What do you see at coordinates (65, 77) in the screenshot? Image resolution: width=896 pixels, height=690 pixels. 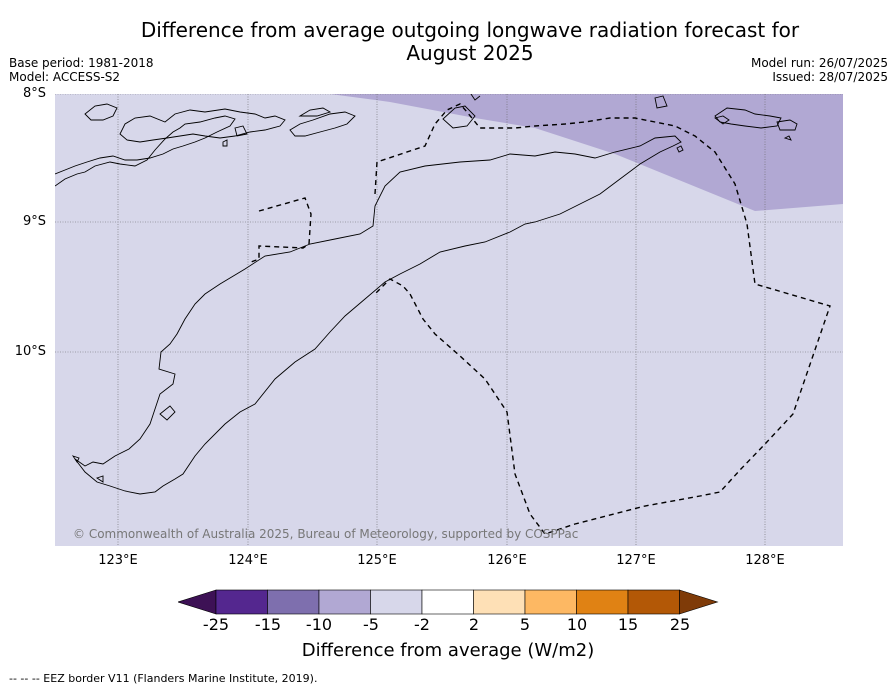 I see `model-text: Model: ACCESS-S2` at bounding box center [65, 77].